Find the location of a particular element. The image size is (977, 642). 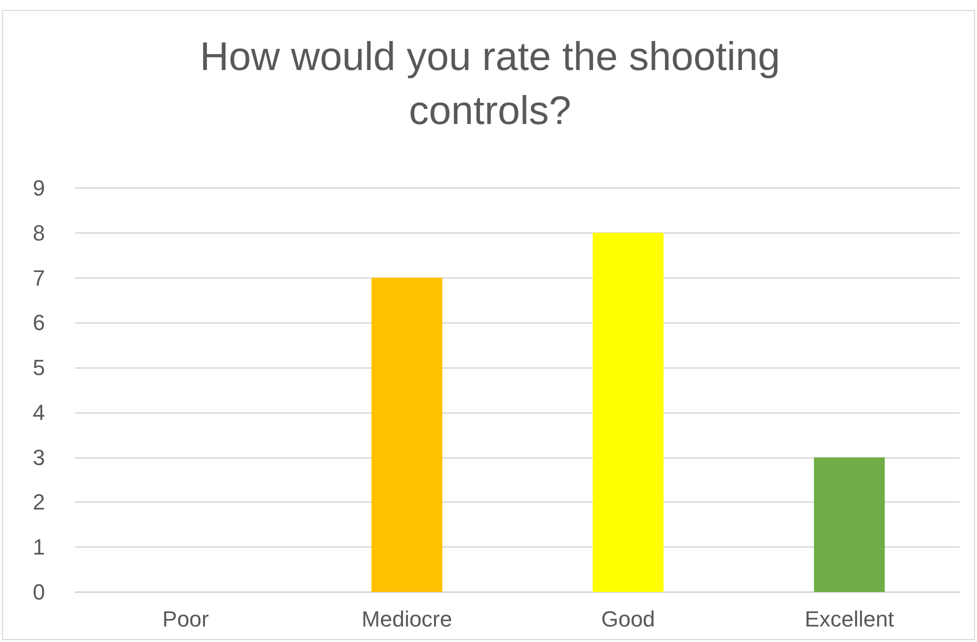

x-tick-label: Poor is located at coordinates (185, 619).